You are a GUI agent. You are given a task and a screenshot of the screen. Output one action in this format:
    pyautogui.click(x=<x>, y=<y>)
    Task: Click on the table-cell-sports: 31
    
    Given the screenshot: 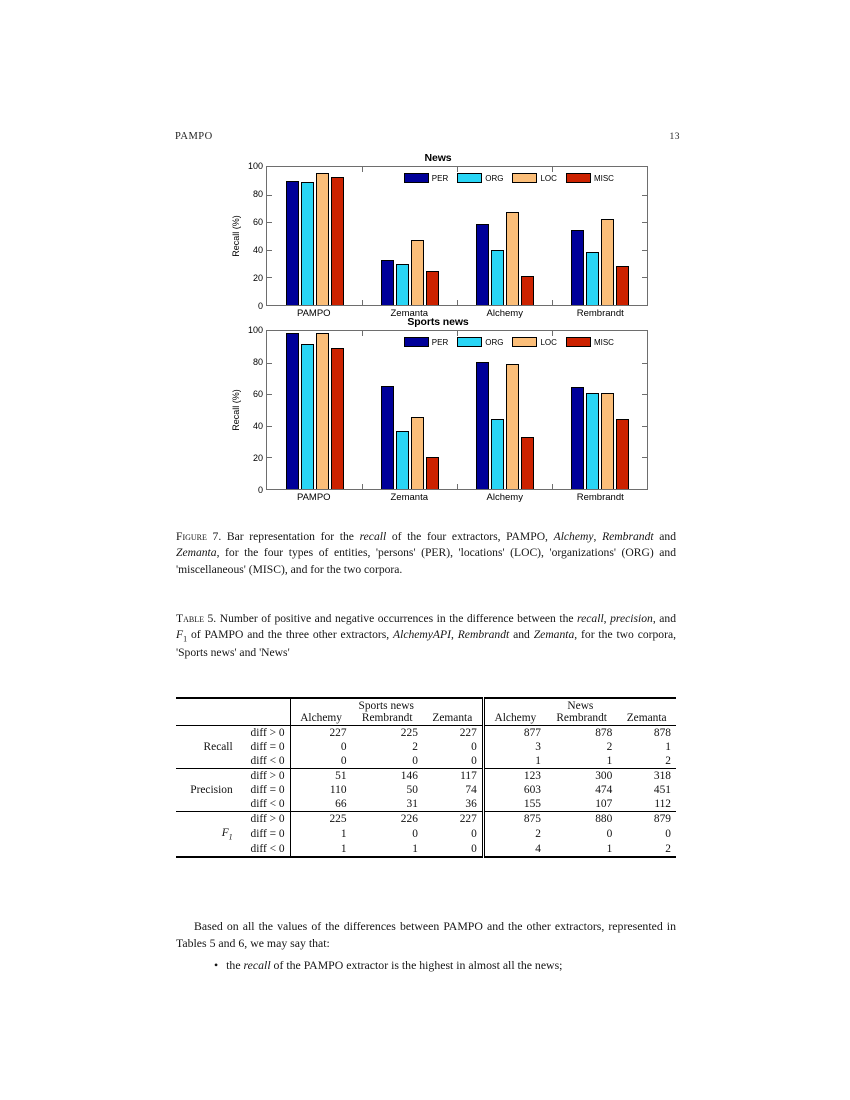 What is the action you would take?
    pyautogui.click(x=412, y=804)
    